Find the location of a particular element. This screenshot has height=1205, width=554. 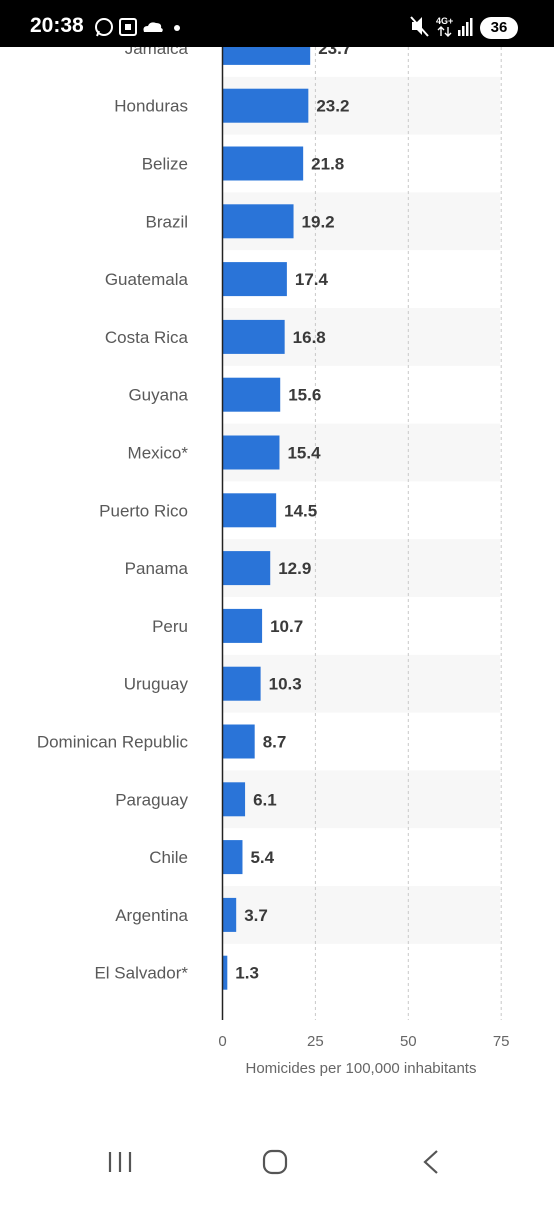

category-label: Peru is located at coordinates (170, 626).